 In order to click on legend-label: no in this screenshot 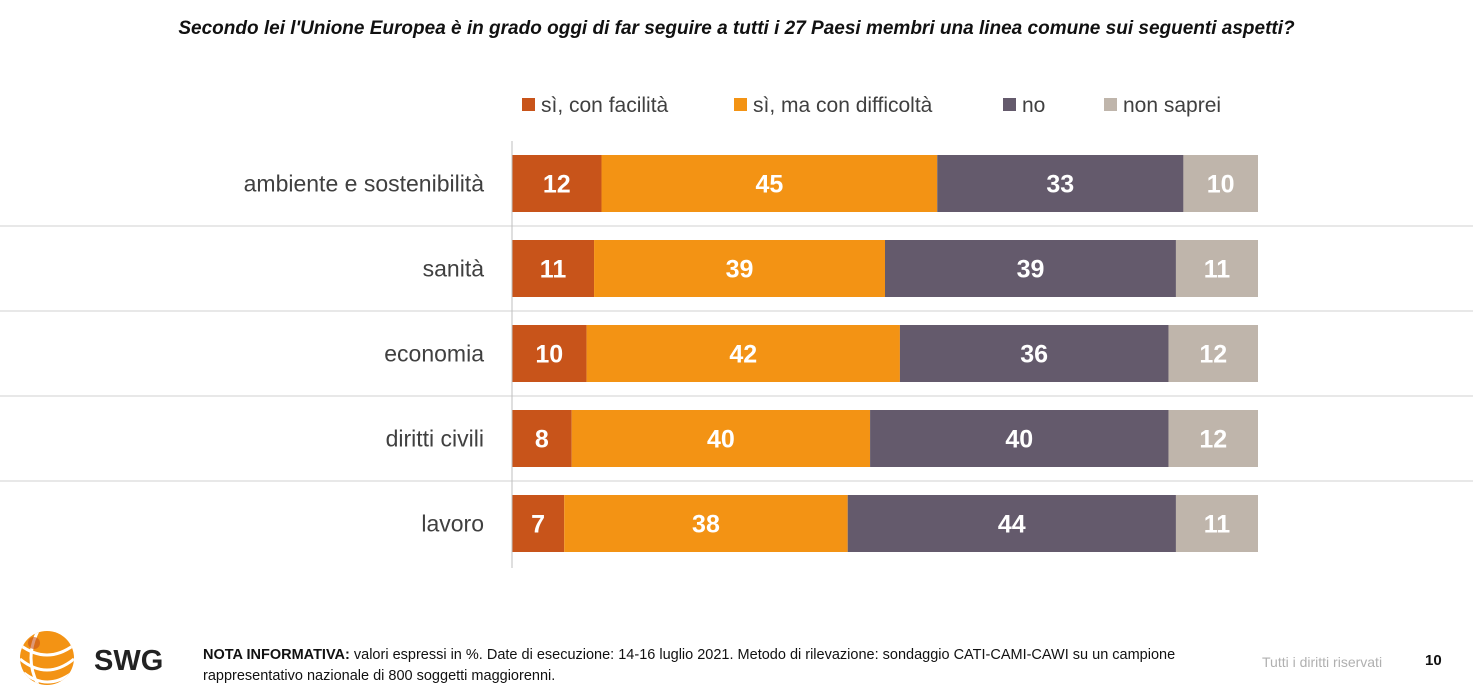, I will do `click(1033, 105)`.